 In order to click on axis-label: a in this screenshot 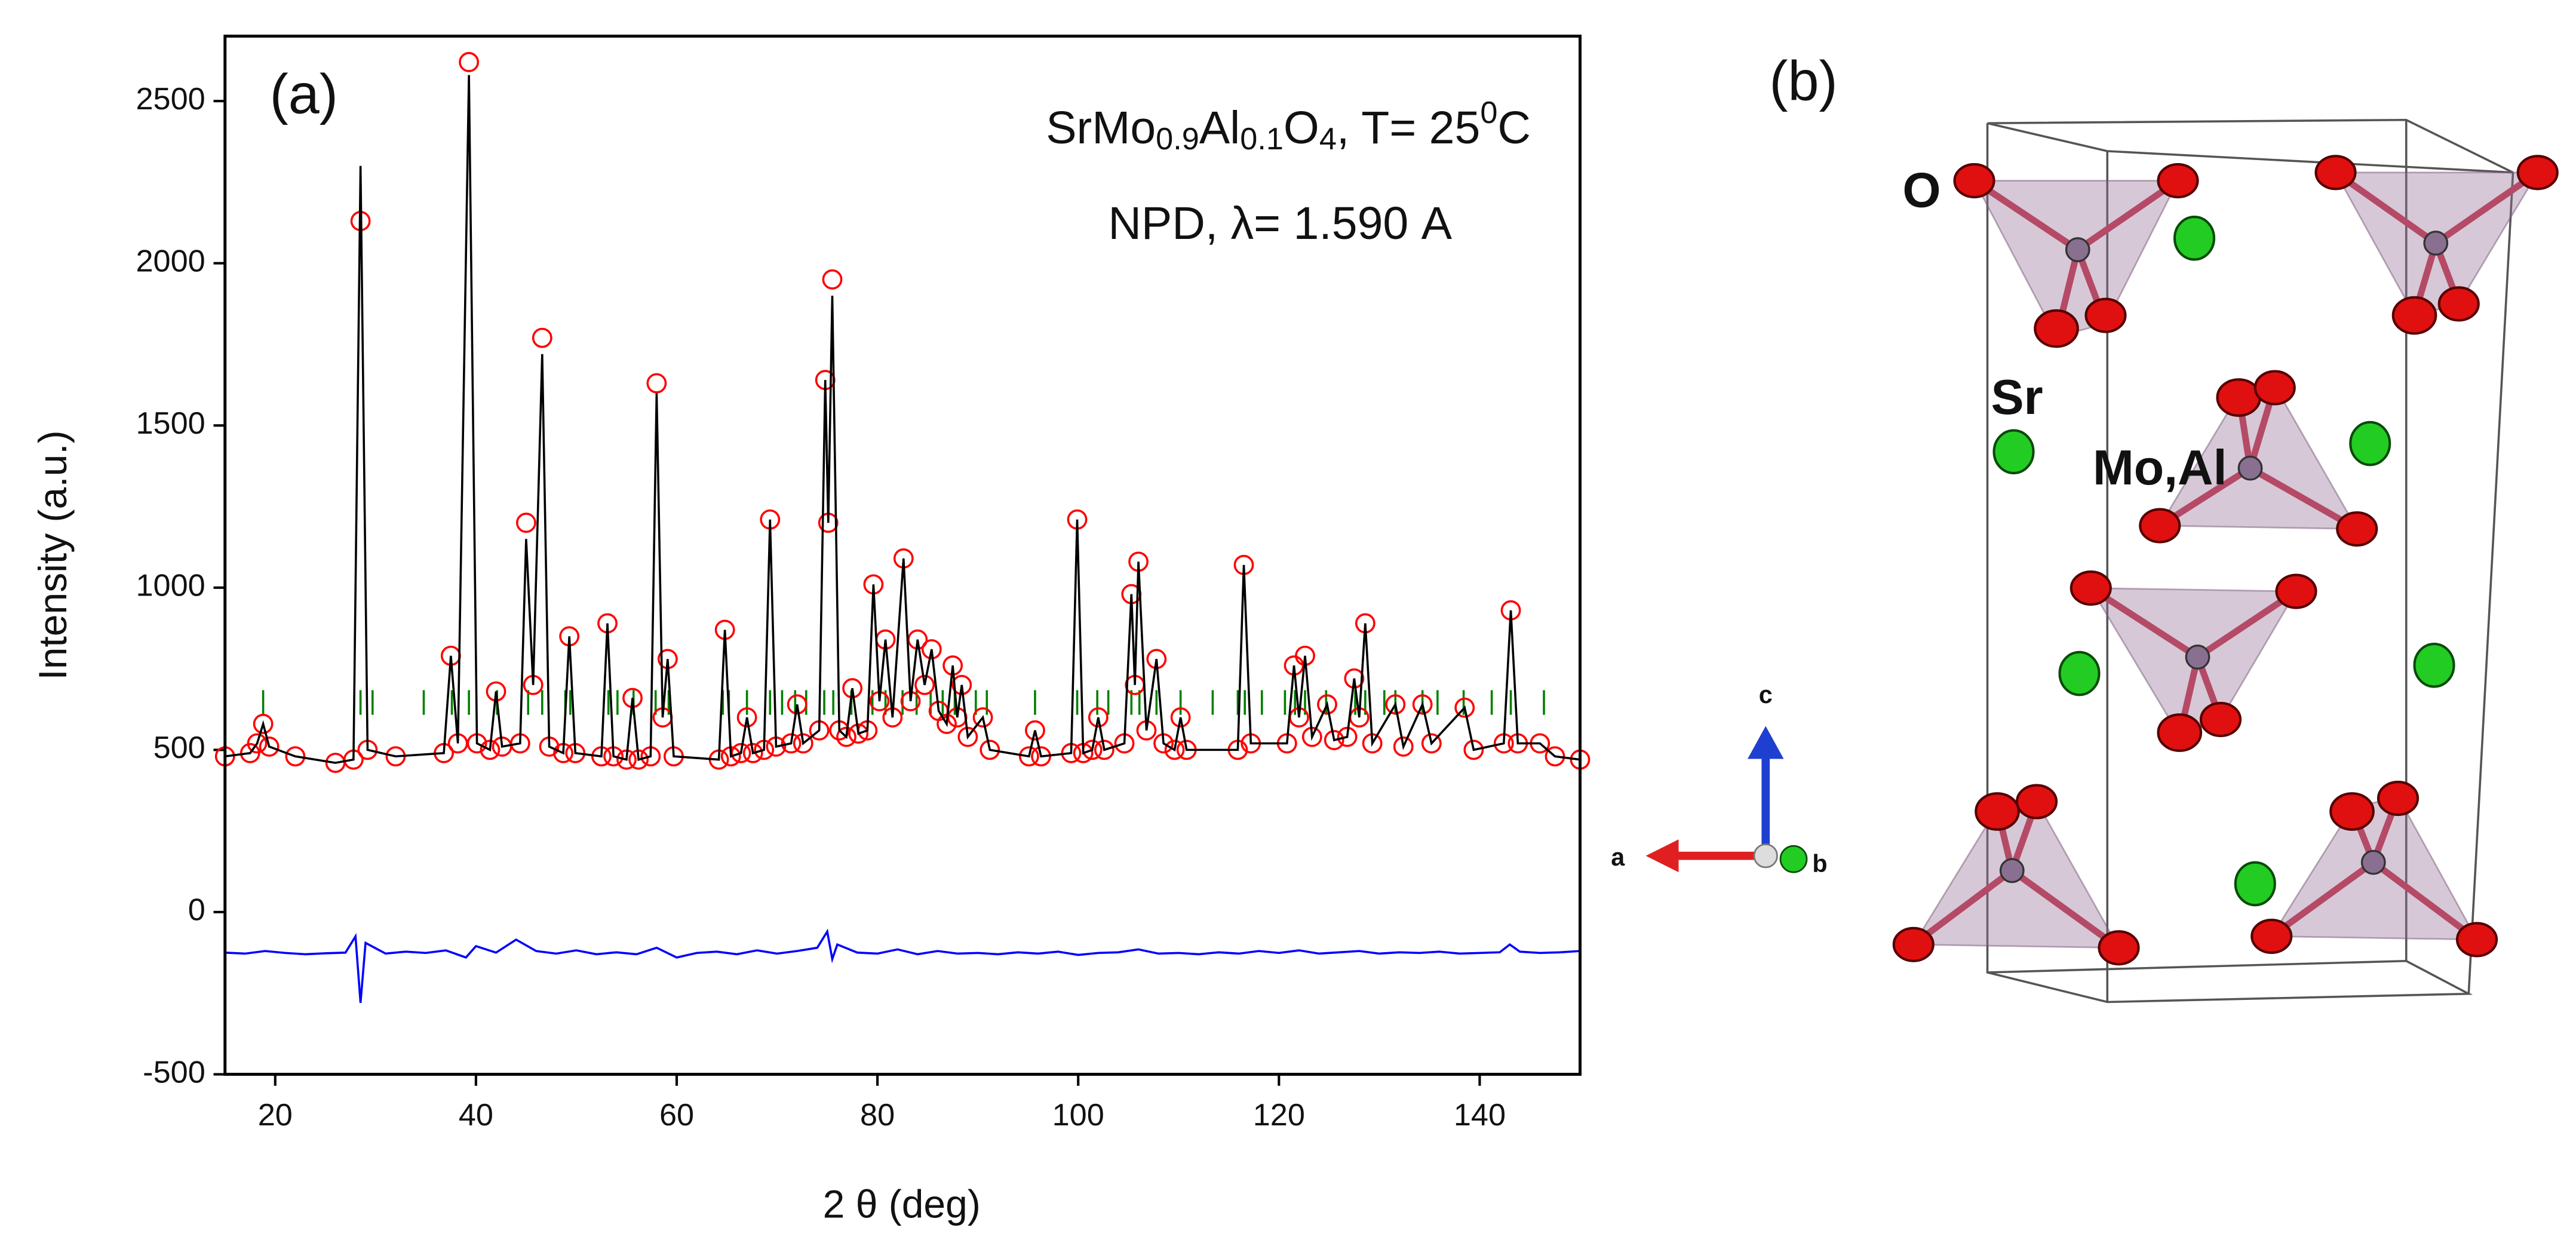, I will do `click(1618, 857)`.